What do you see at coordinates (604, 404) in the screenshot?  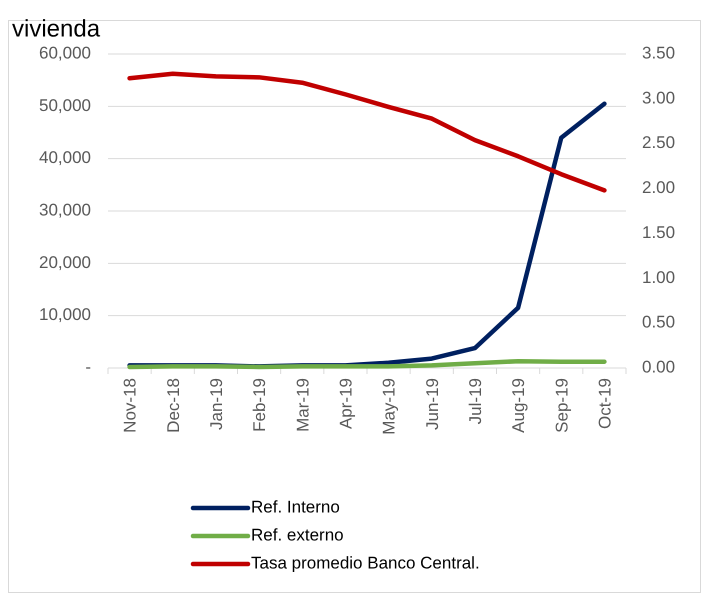 I see `x-tick-label: Oct-19` at bounding box center [604, 404].